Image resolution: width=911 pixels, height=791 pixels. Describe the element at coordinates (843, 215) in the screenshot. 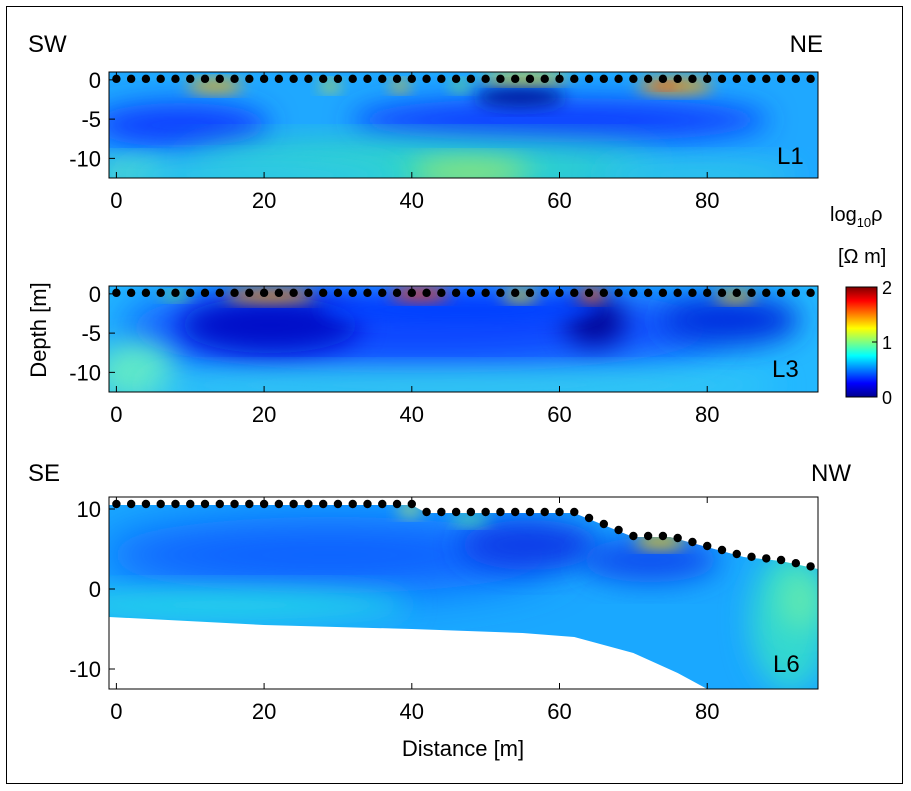

I see `colorbar-title-log: log` at that location.